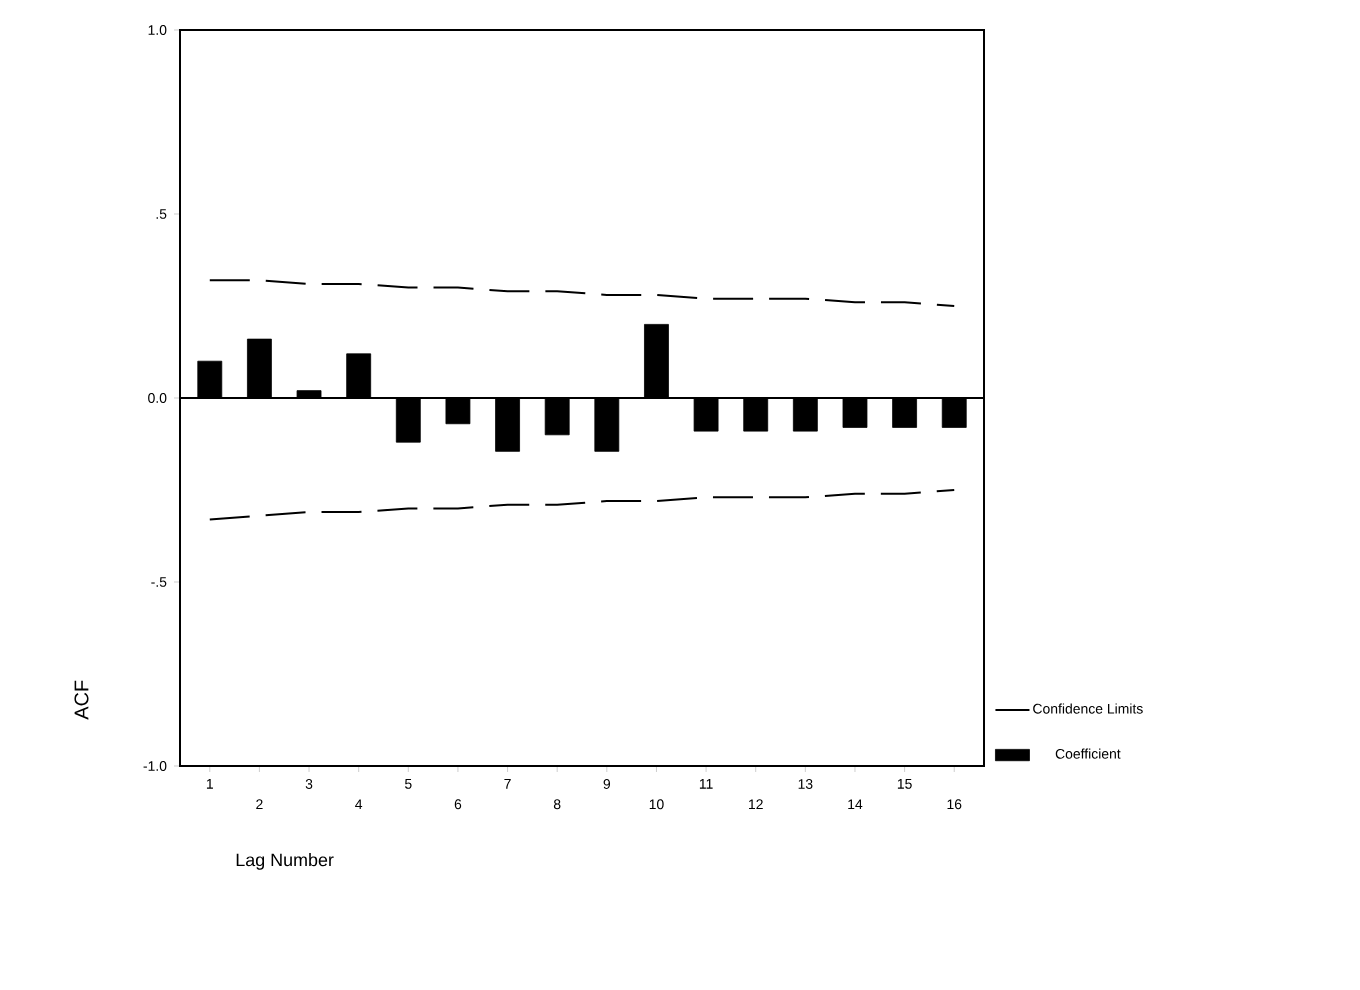 The height and width of the screenshot is (990, 1360). I want to click on y-axis-title: ACF, so click(81, 700).